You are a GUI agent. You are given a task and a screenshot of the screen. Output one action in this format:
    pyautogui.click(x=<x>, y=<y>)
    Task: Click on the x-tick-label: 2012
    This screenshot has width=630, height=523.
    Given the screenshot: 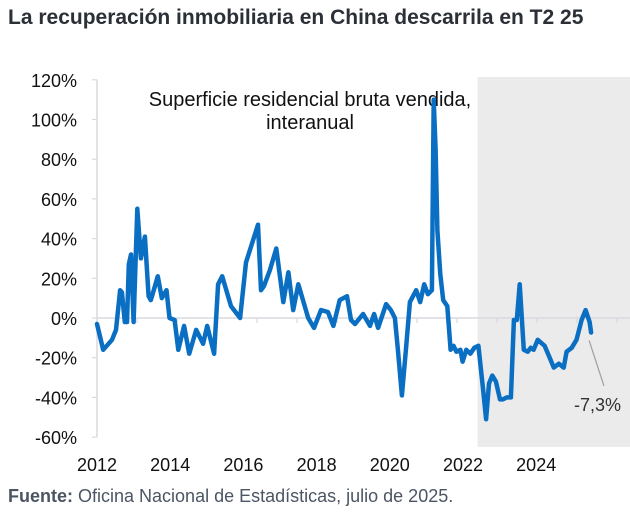 What is the action you would take?
    pyautogui.click(x=97, y=465)
    